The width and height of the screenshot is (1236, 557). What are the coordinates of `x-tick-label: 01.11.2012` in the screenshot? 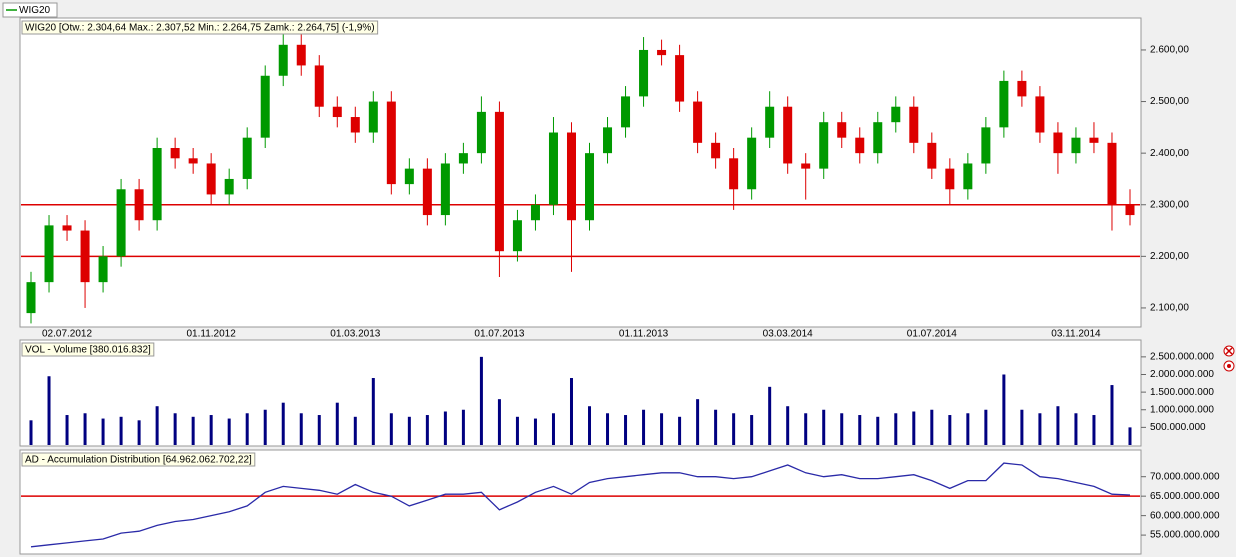 It's located at (212, 334).